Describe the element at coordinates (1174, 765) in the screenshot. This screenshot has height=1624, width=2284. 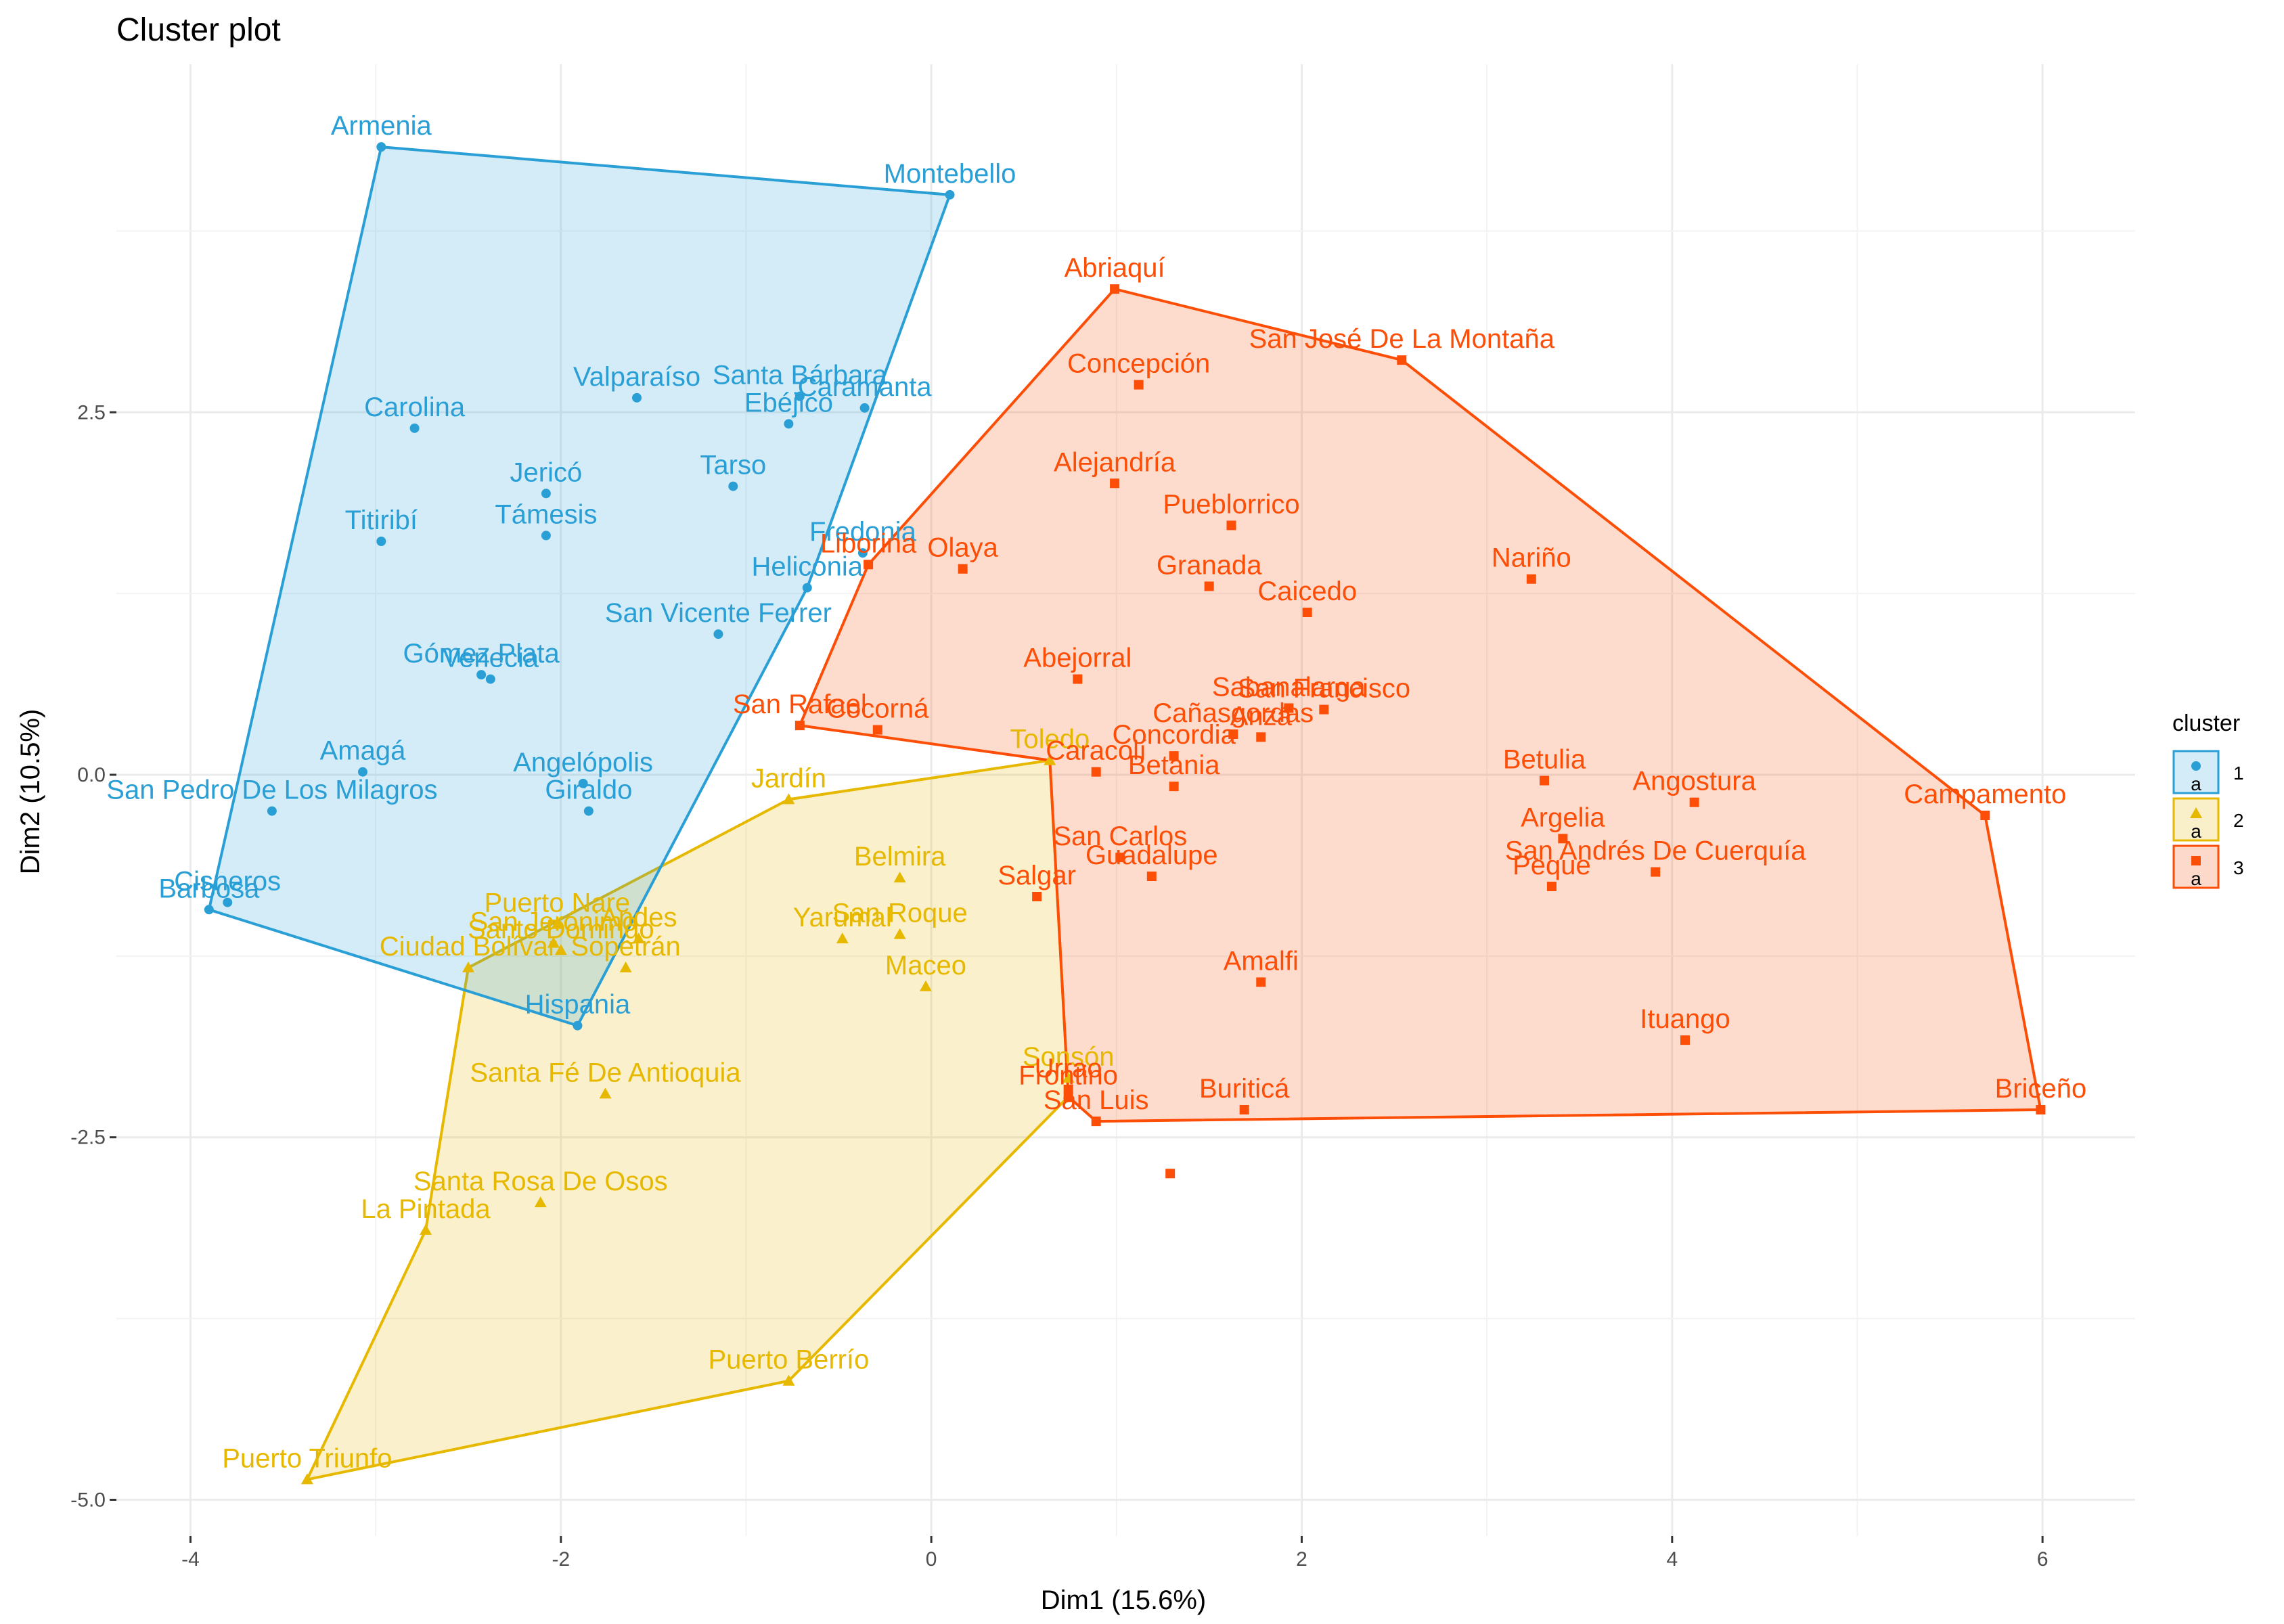
I see `point-label: Betania` at that location.